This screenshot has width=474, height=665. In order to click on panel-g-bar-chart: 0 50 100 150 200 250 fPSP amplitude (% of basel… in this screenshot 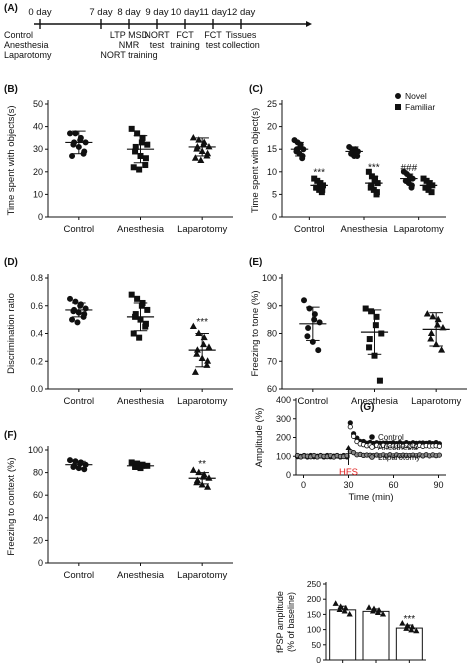, I will do `click(350, 622)`.